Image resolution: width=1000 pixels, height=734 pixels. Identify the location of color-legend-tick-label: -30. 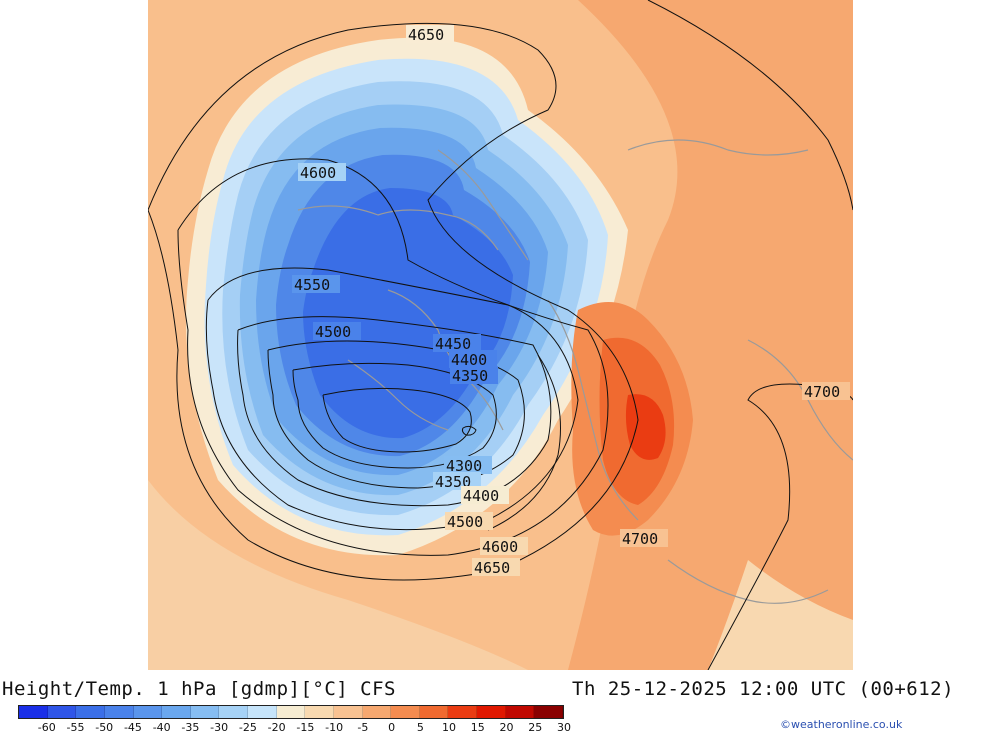
(219, 727).